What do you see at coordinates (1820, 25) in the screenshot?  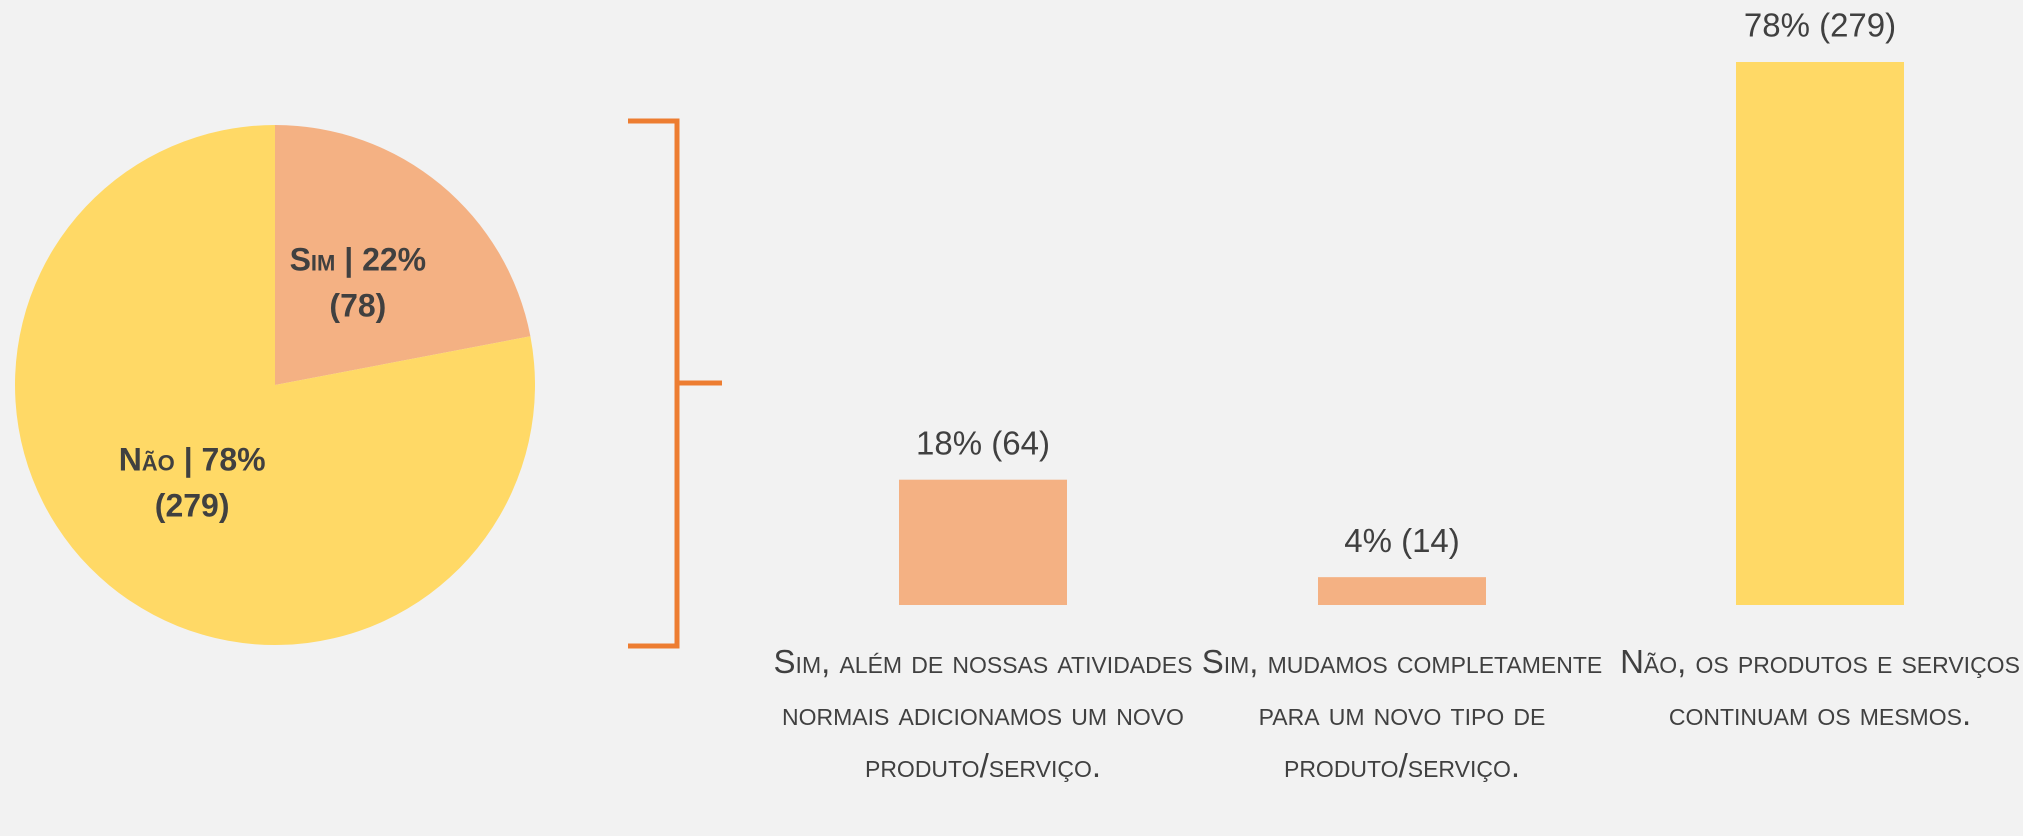 I see `value-label: 78% (279)` at bounding box center [1820, 25].